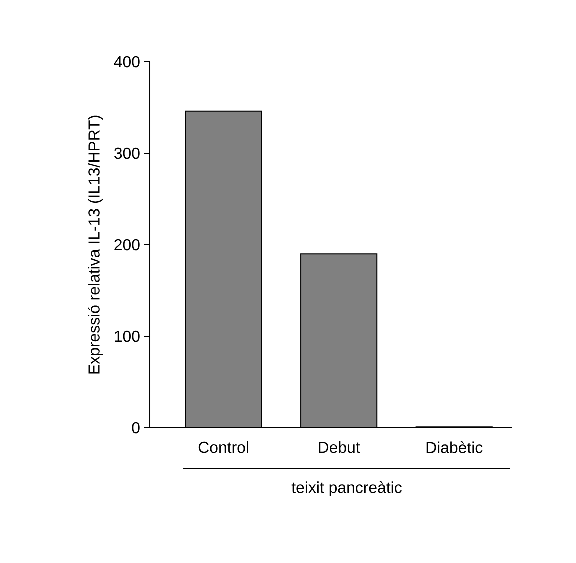 The width and height of the screenshot is (576, 563). What do you see at coordinates (96, 245) in the screenshot?
I see `y-axis-title: Expressió relativa IL-13 (IL13/HPRT)` at bounding box center [96, 245].